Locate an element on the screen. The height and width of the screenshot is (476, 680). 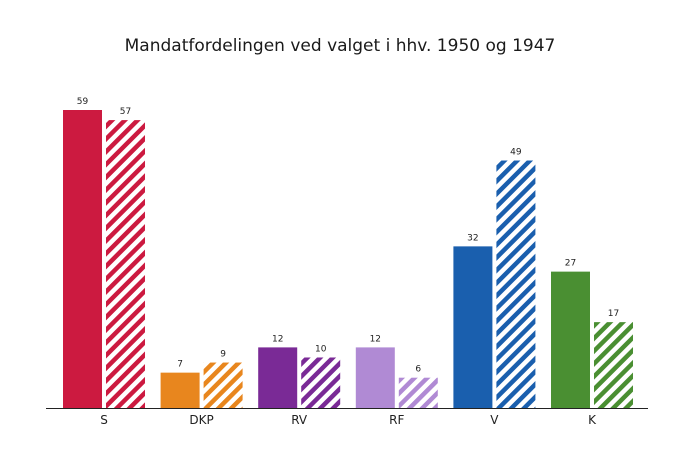
value-label-v-solid: 32 is located at coordinates (472, 238).